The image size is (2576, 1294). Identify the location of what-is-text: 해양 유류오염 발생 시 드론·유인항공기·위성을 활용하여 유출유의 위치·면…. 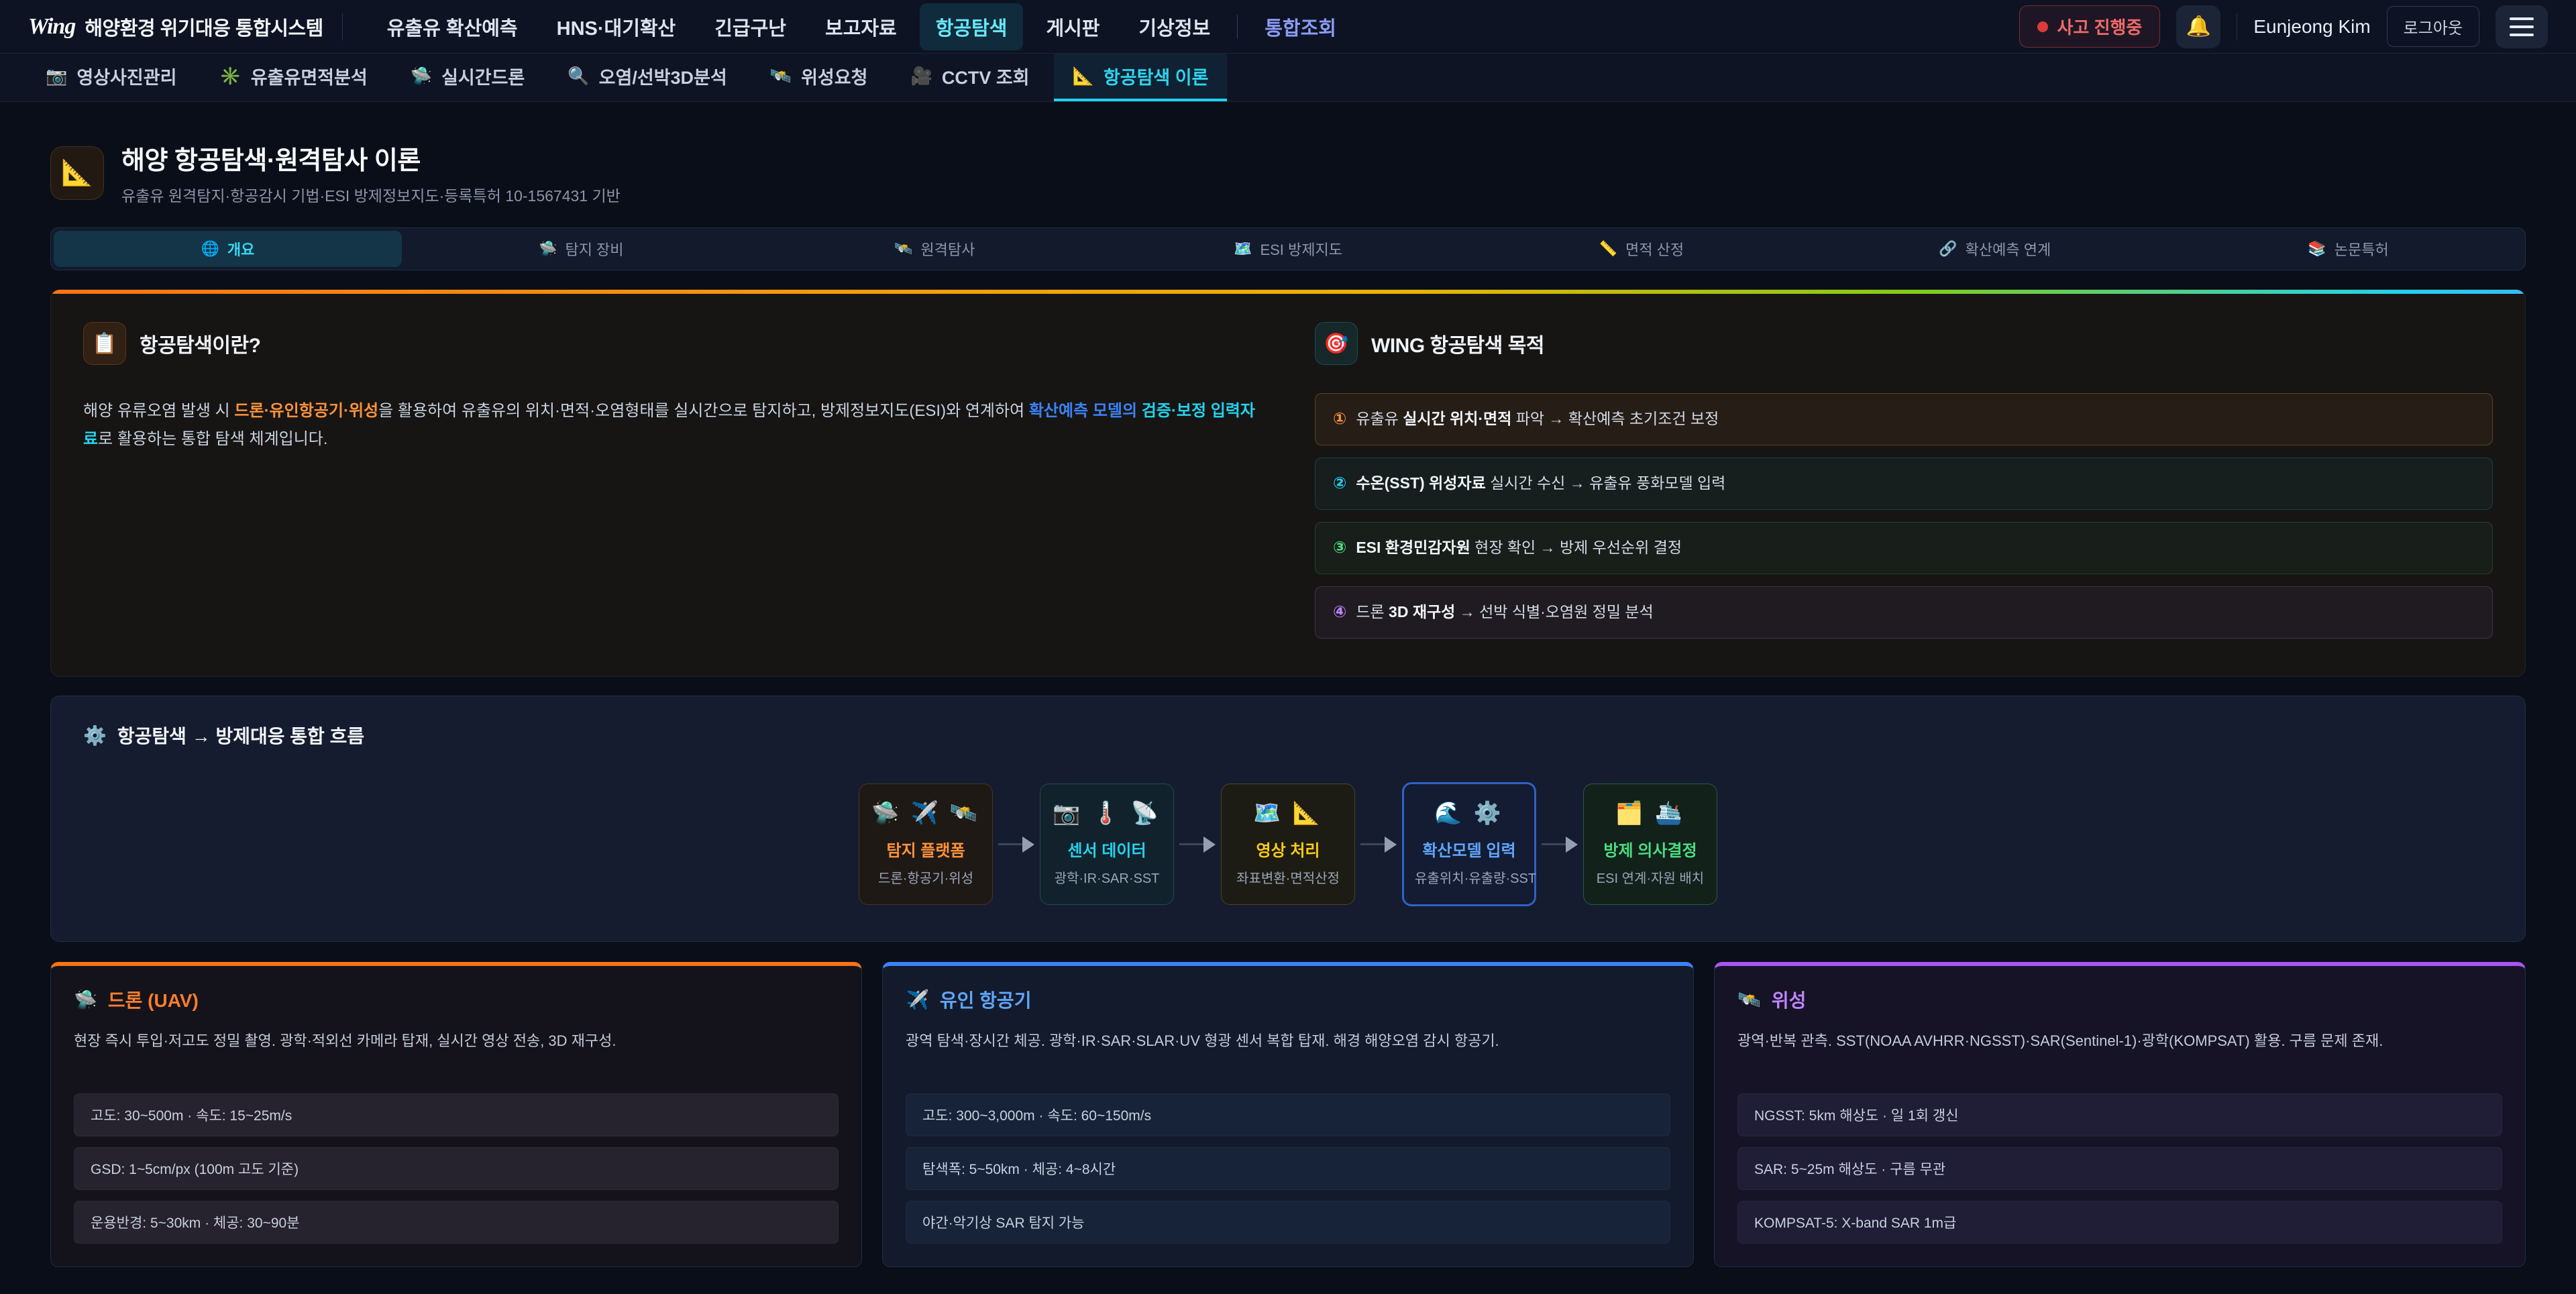
(669, 425).